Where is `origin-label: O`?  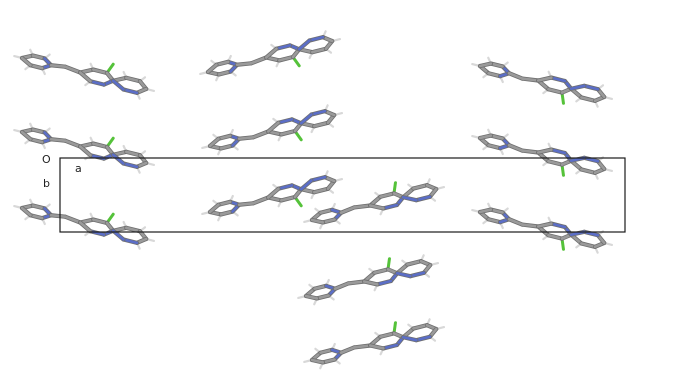 origin-label: O is located at coordinates (46, 159).